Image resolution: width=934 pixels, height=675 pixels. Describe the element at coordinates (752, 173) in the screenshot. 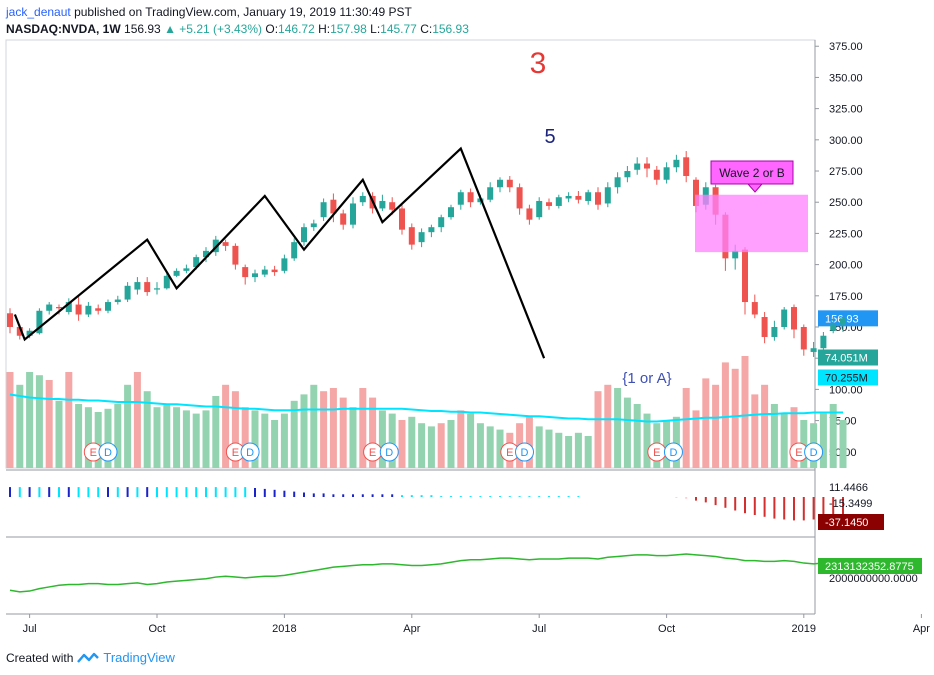

I see `callout-label: Wave 2 or B` at that location.